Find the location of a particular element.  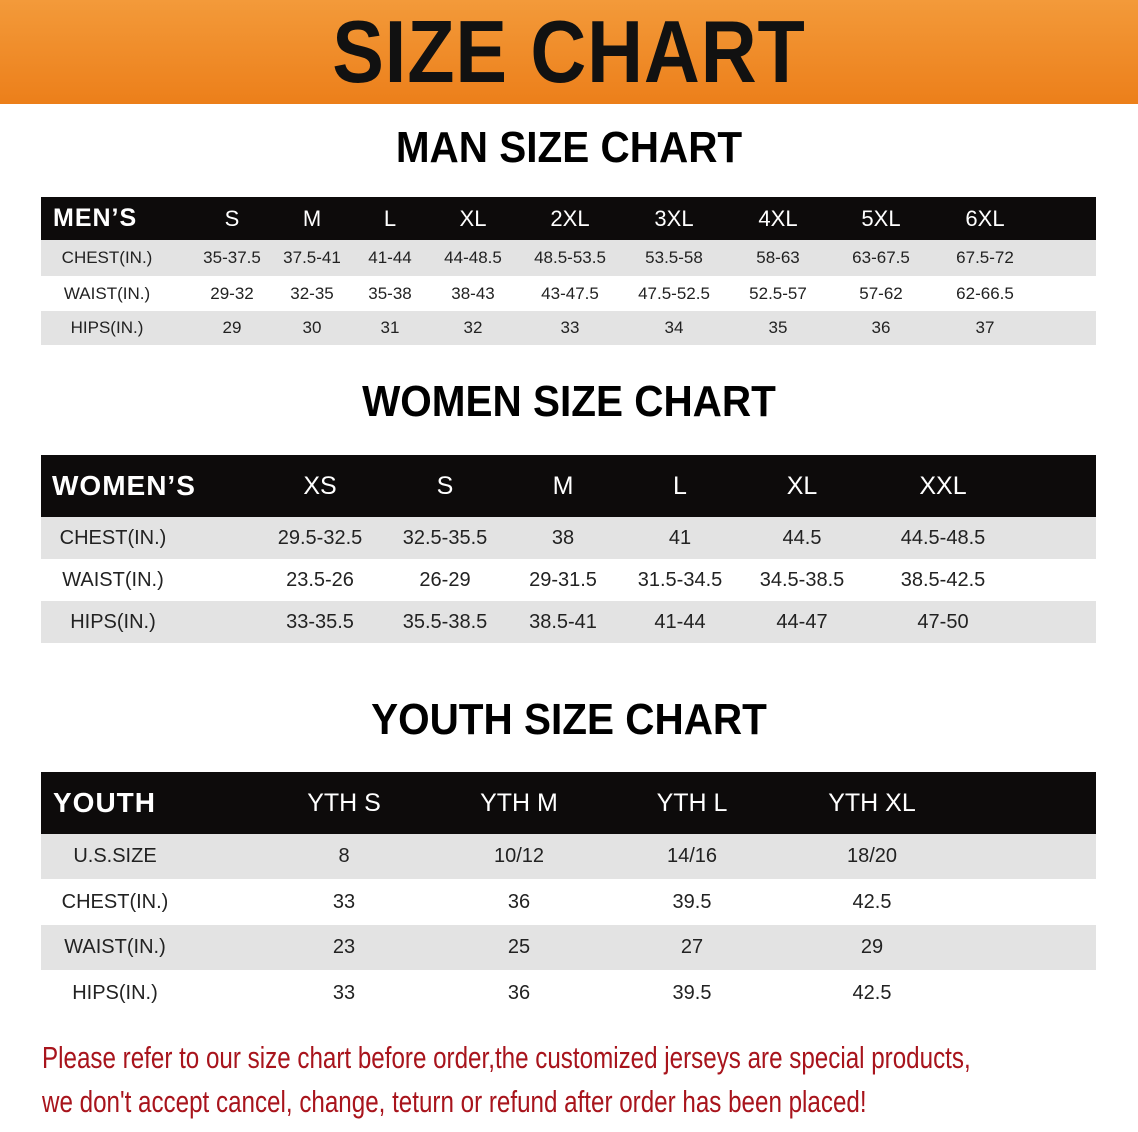

size-column-header: 3XL is located at coordinates (674, 218).